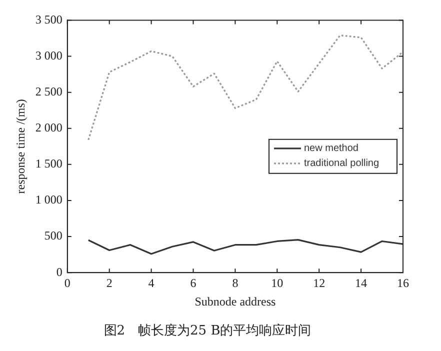 The image size is (441, 351). What do you see at coordinates (48, 91) in the screenshot?
I see `y-tick-label: 2 500` at bounding box center [48, 91].